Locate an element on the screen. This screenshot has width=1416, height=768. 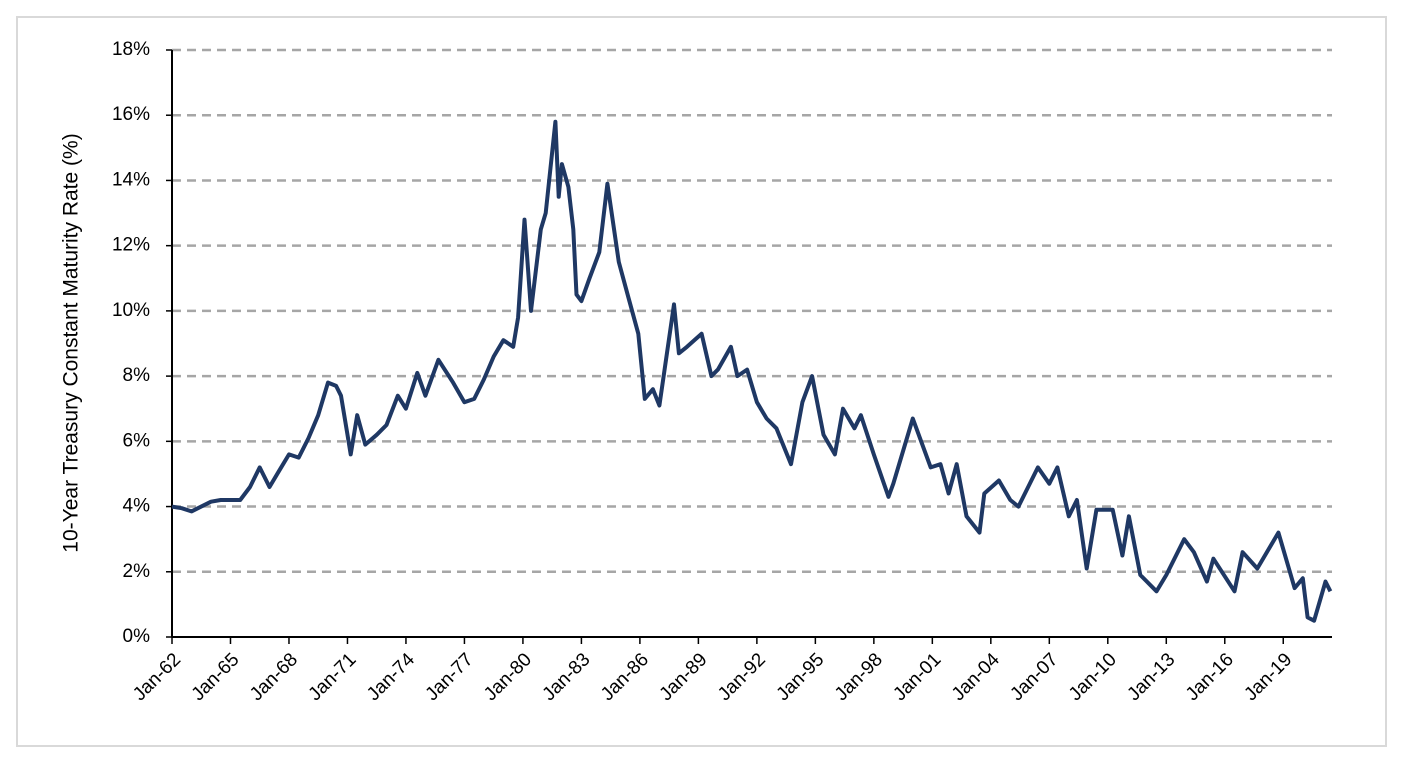
y-tick-label: 10% is located at coordinates (131, 310).